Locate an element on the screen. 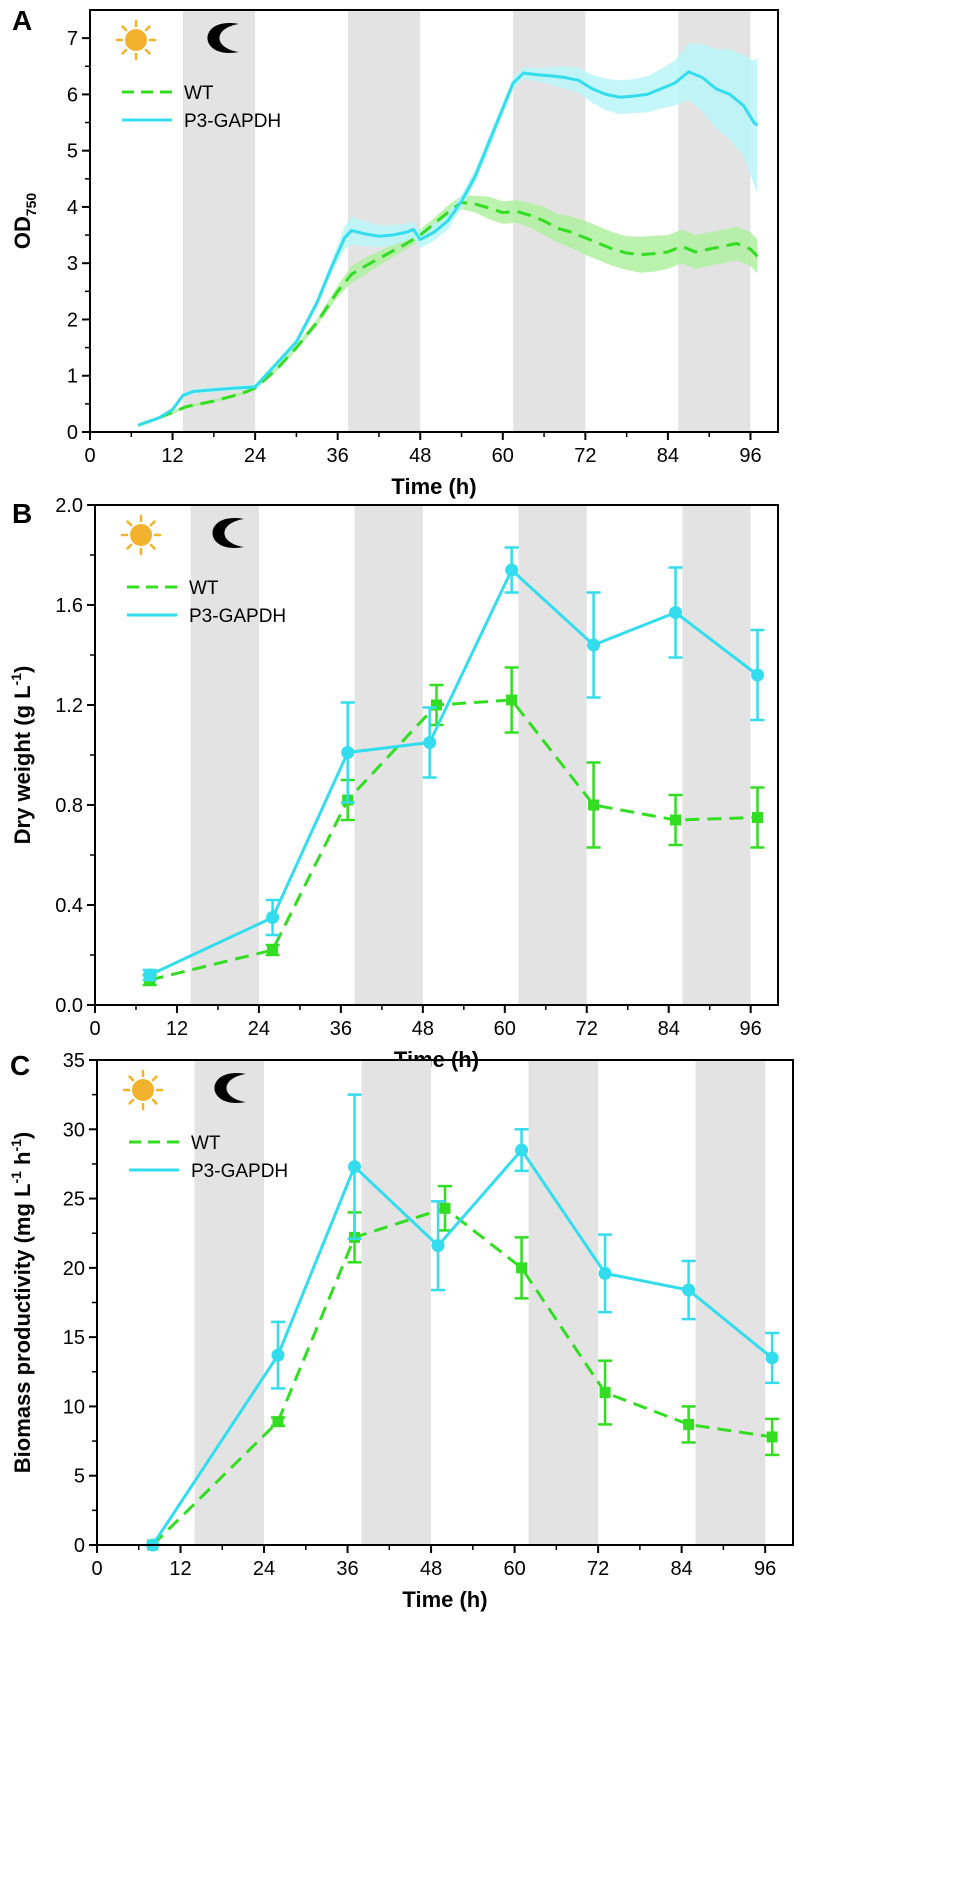 This screenshot has width=955, height=1878. panel-letter: B is located at coordinates (22, 513).